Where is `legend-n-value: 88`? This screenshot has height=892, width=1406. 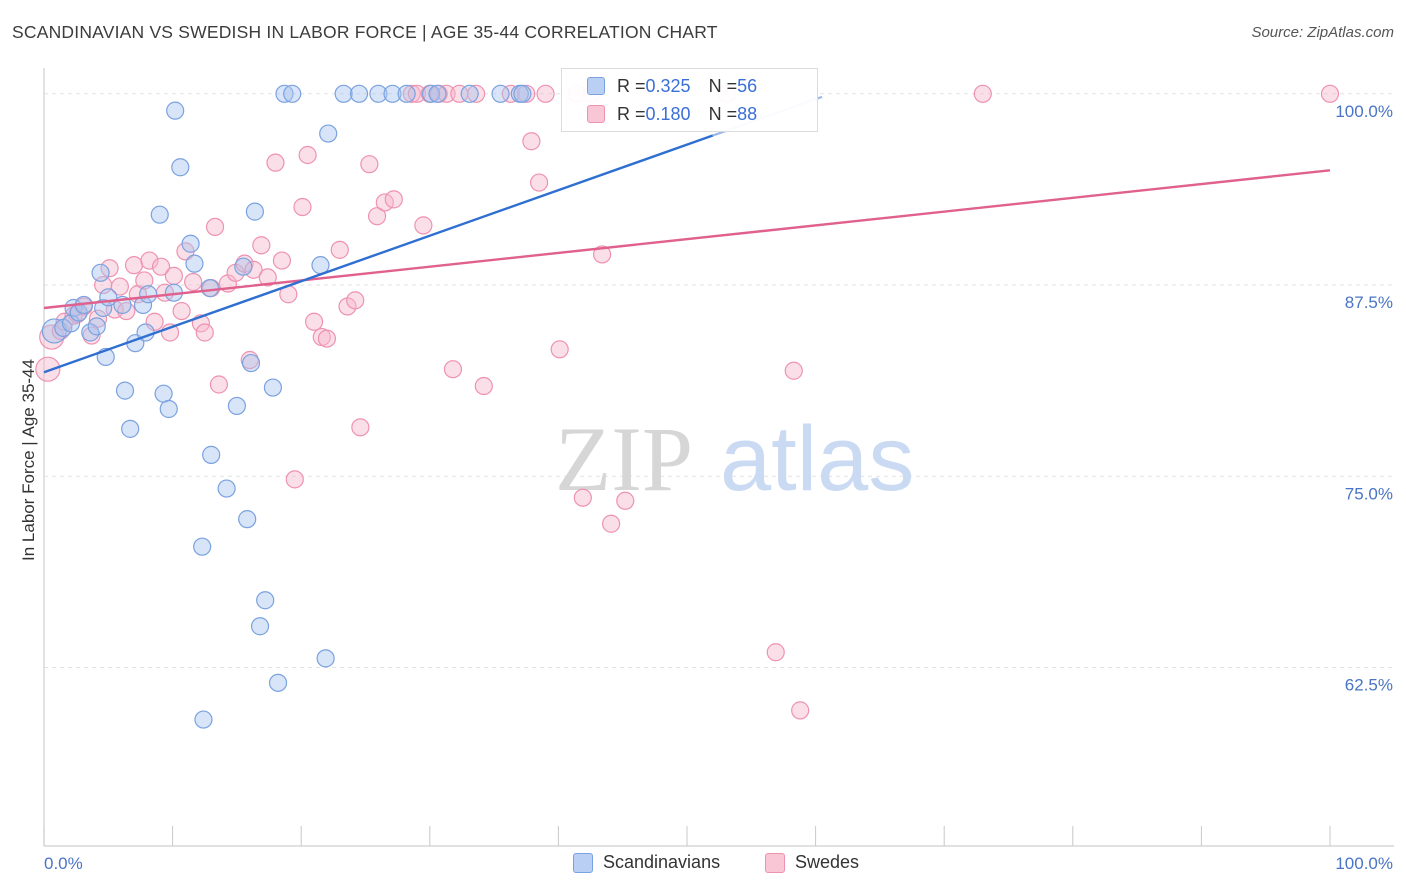 legend-n-value: 88 is located at coordinates (747, 113).